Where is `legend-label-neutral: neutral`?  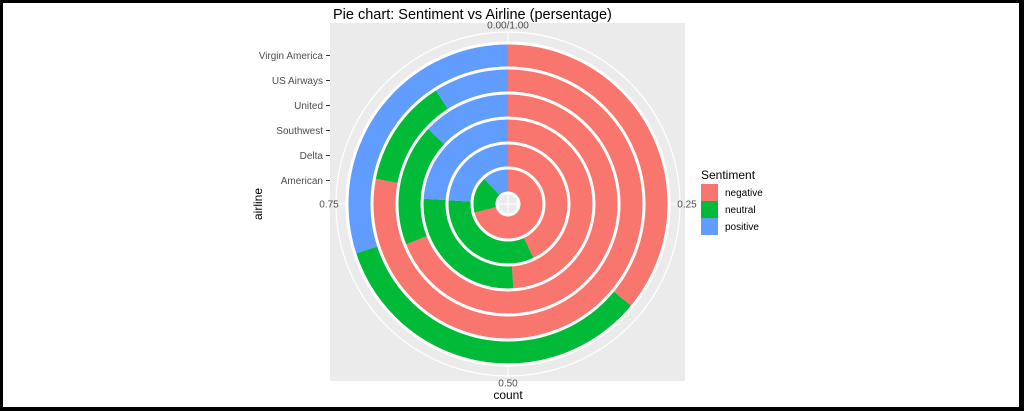
legend-label-neutral: neutral is located at coordinates (740, 210).